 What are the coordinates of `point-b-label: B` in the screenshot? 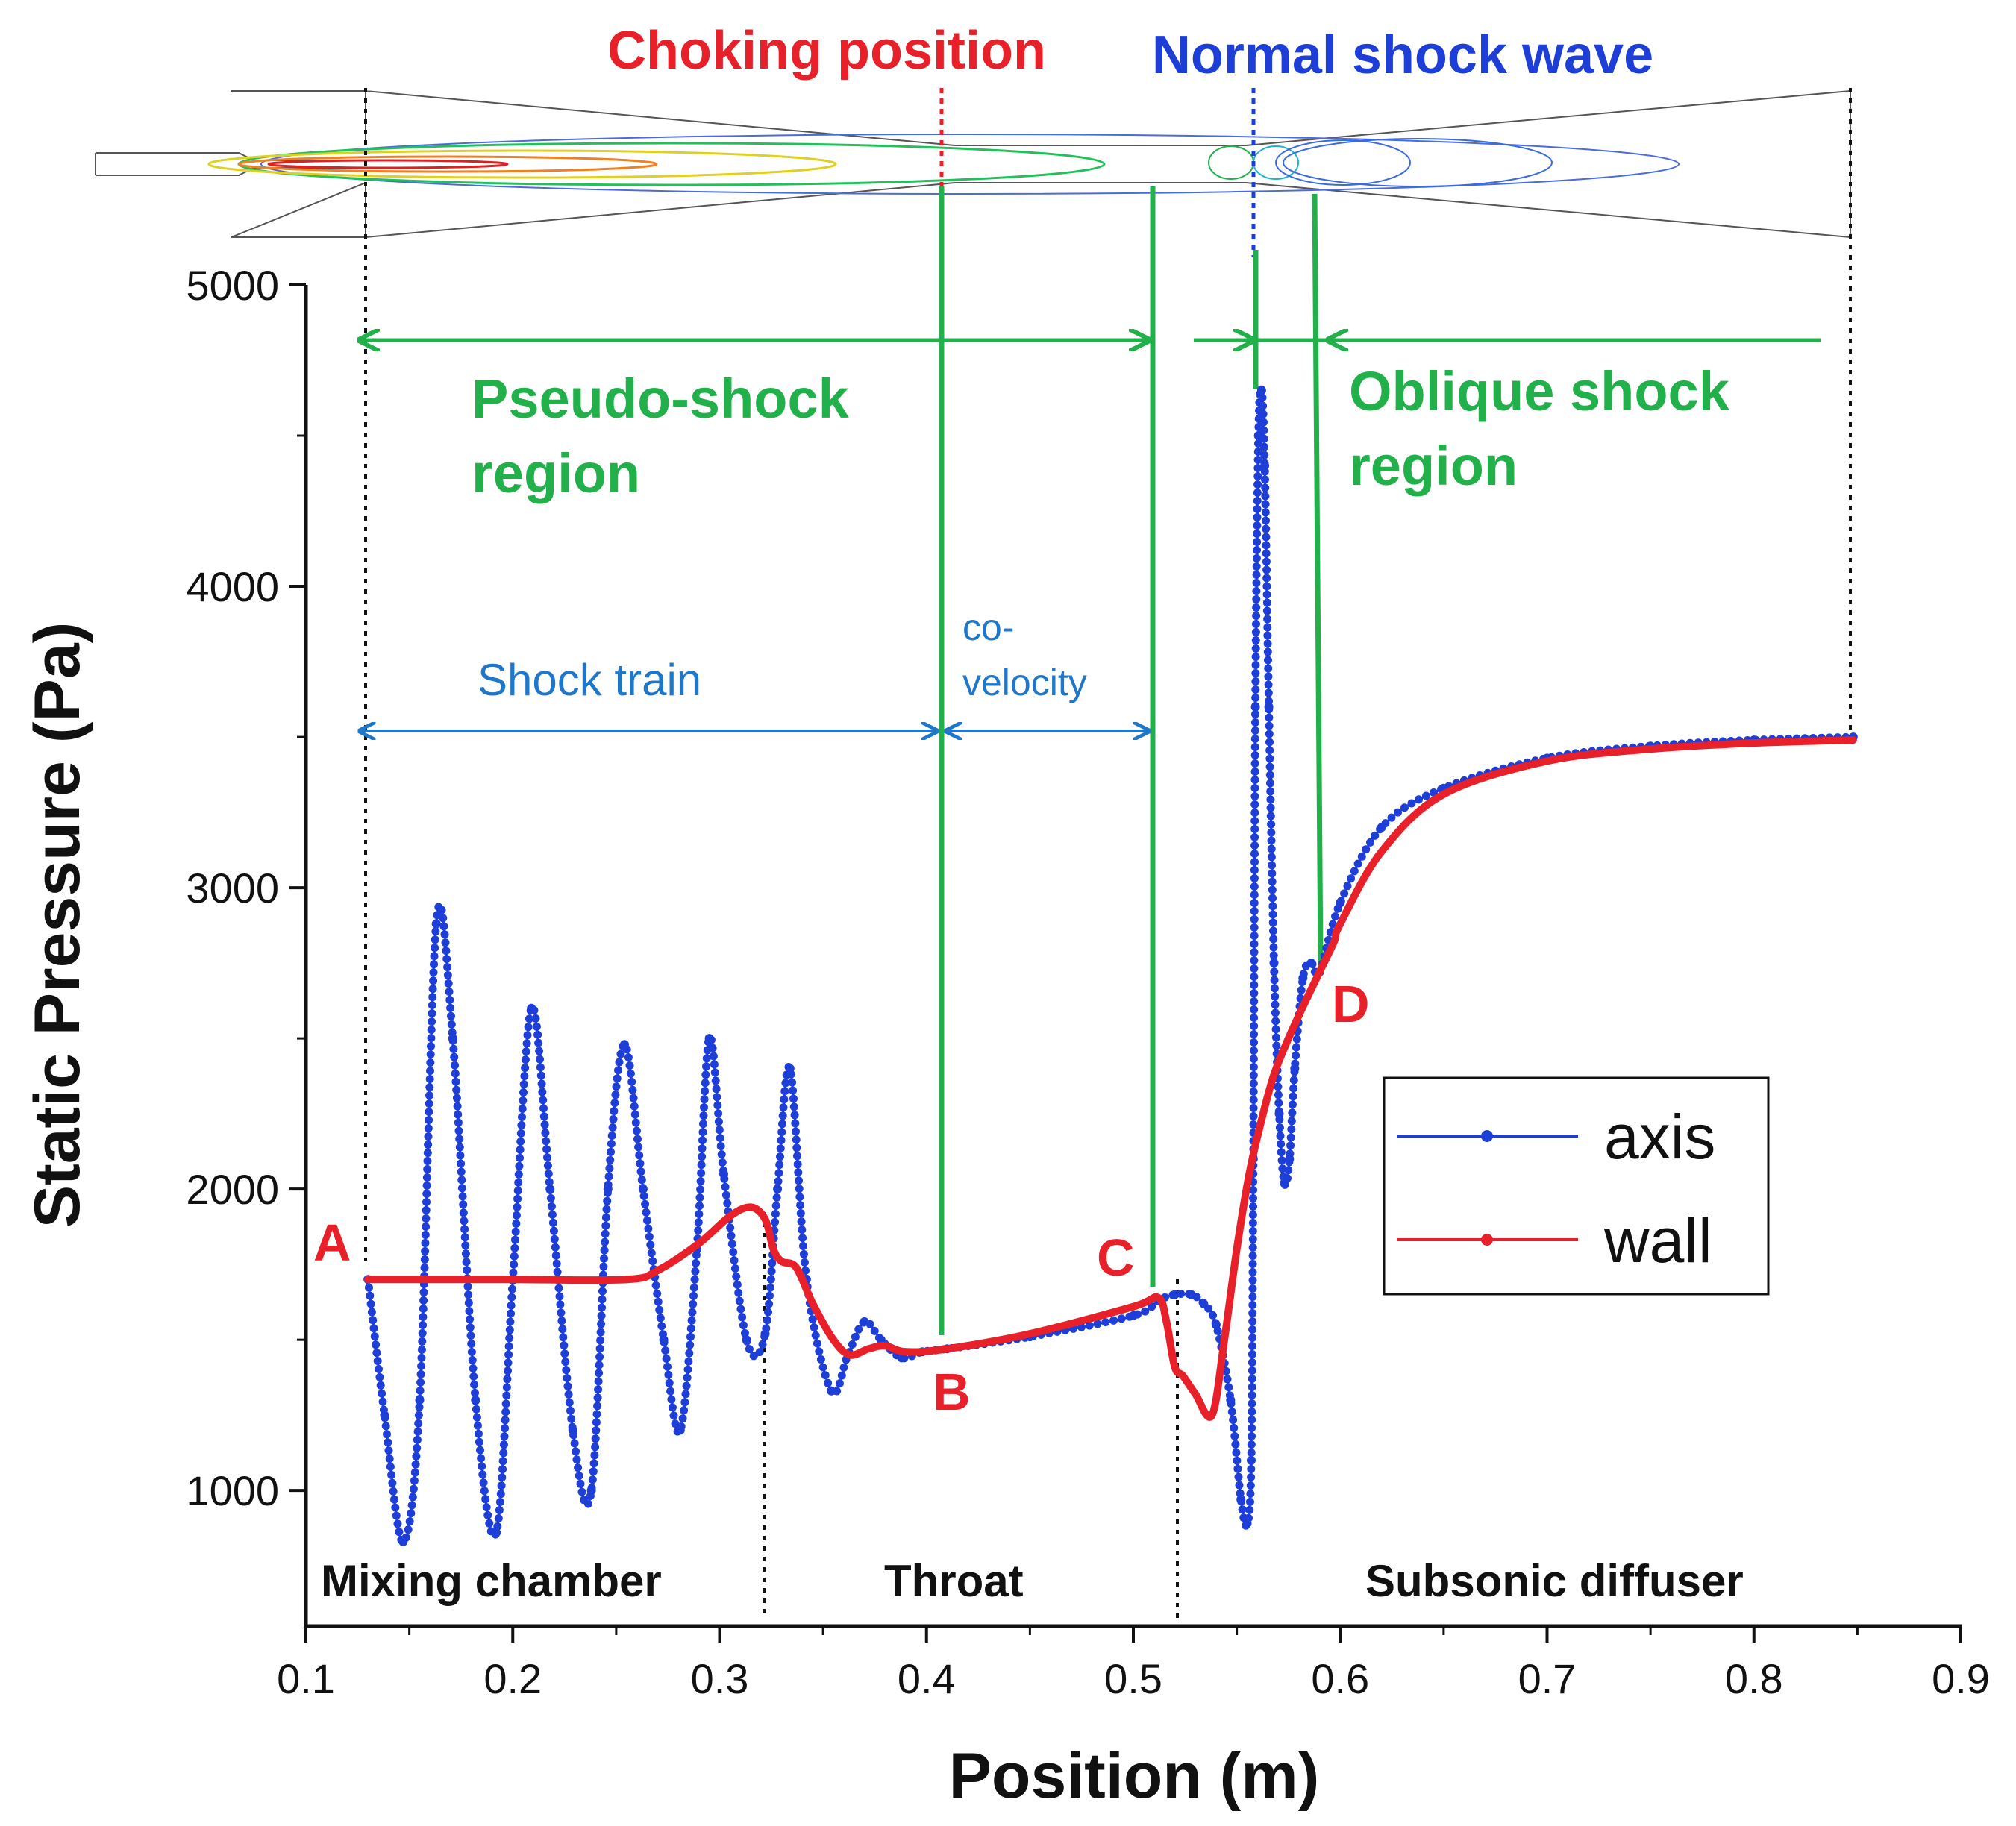 It's located at (952, 1392).